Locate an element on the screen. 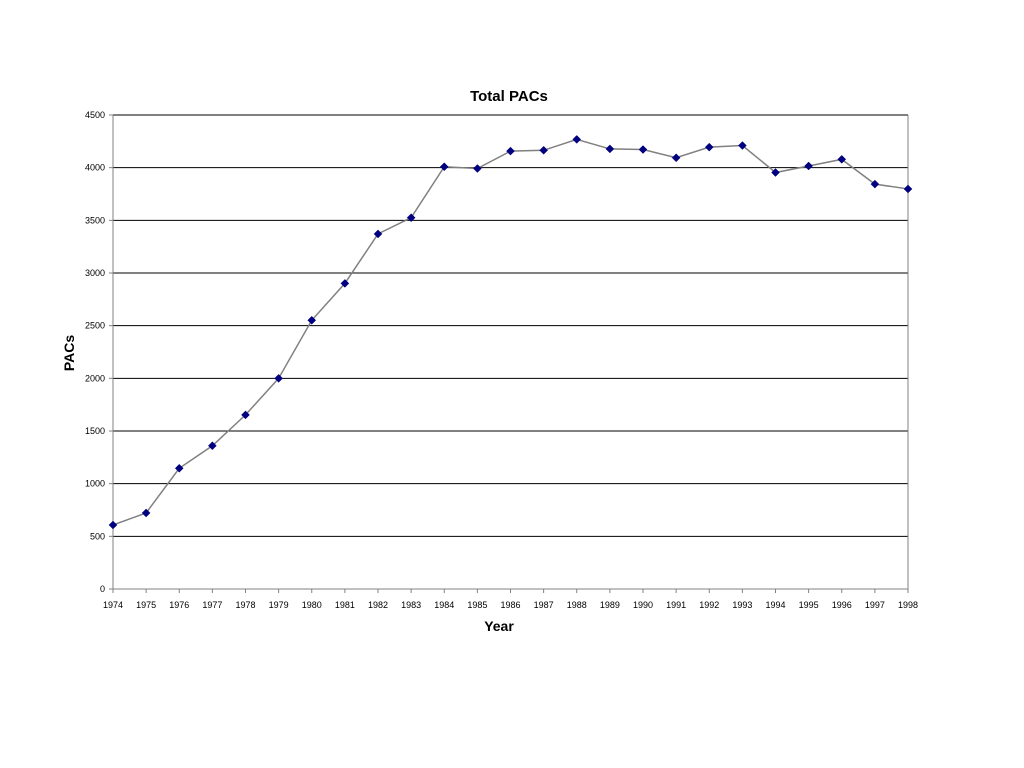  x-tick-label: 1977 is located at coordinates (212, 605).